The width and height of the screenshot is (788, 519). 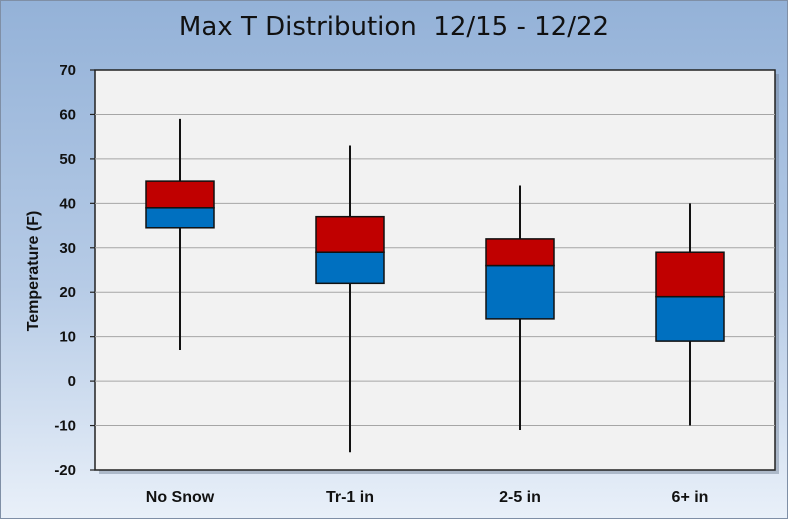 What do you see at coordinates (67, 114) in the screenshot?
I see `y-tick-label: 60` at bounding box center [67, 114].